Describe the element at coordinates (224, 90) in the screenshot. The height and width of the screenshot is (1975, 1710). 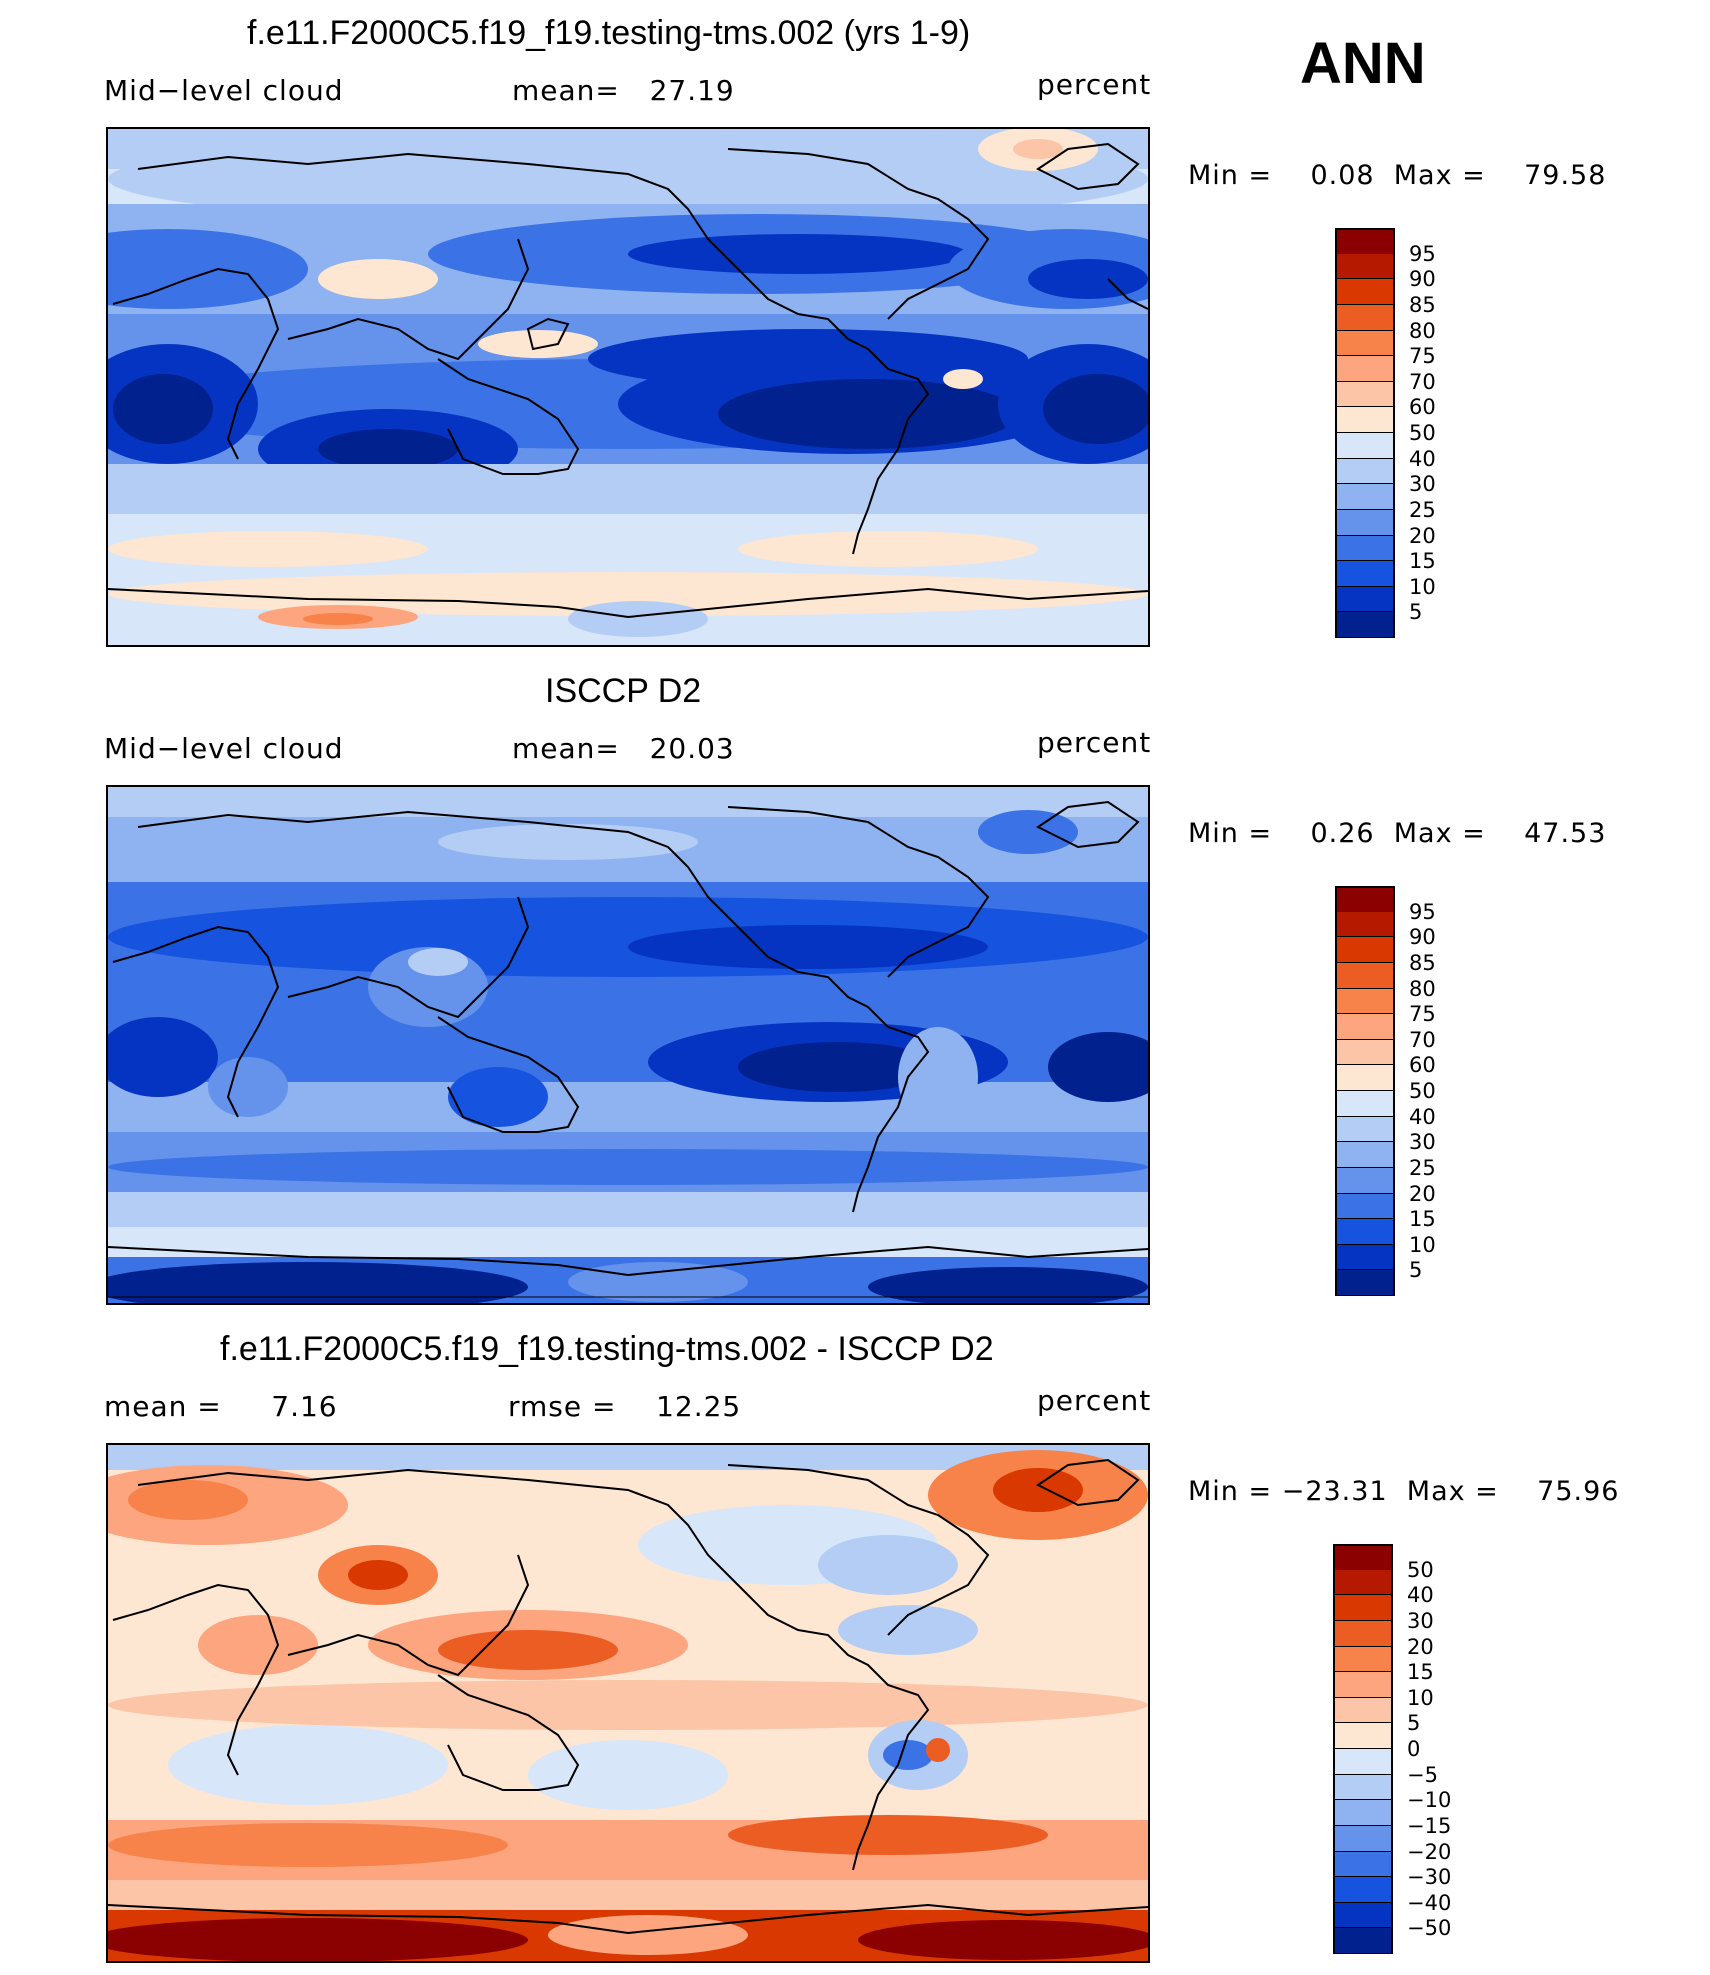
I see `panel1-variable: Mid−level cloud` at that location.